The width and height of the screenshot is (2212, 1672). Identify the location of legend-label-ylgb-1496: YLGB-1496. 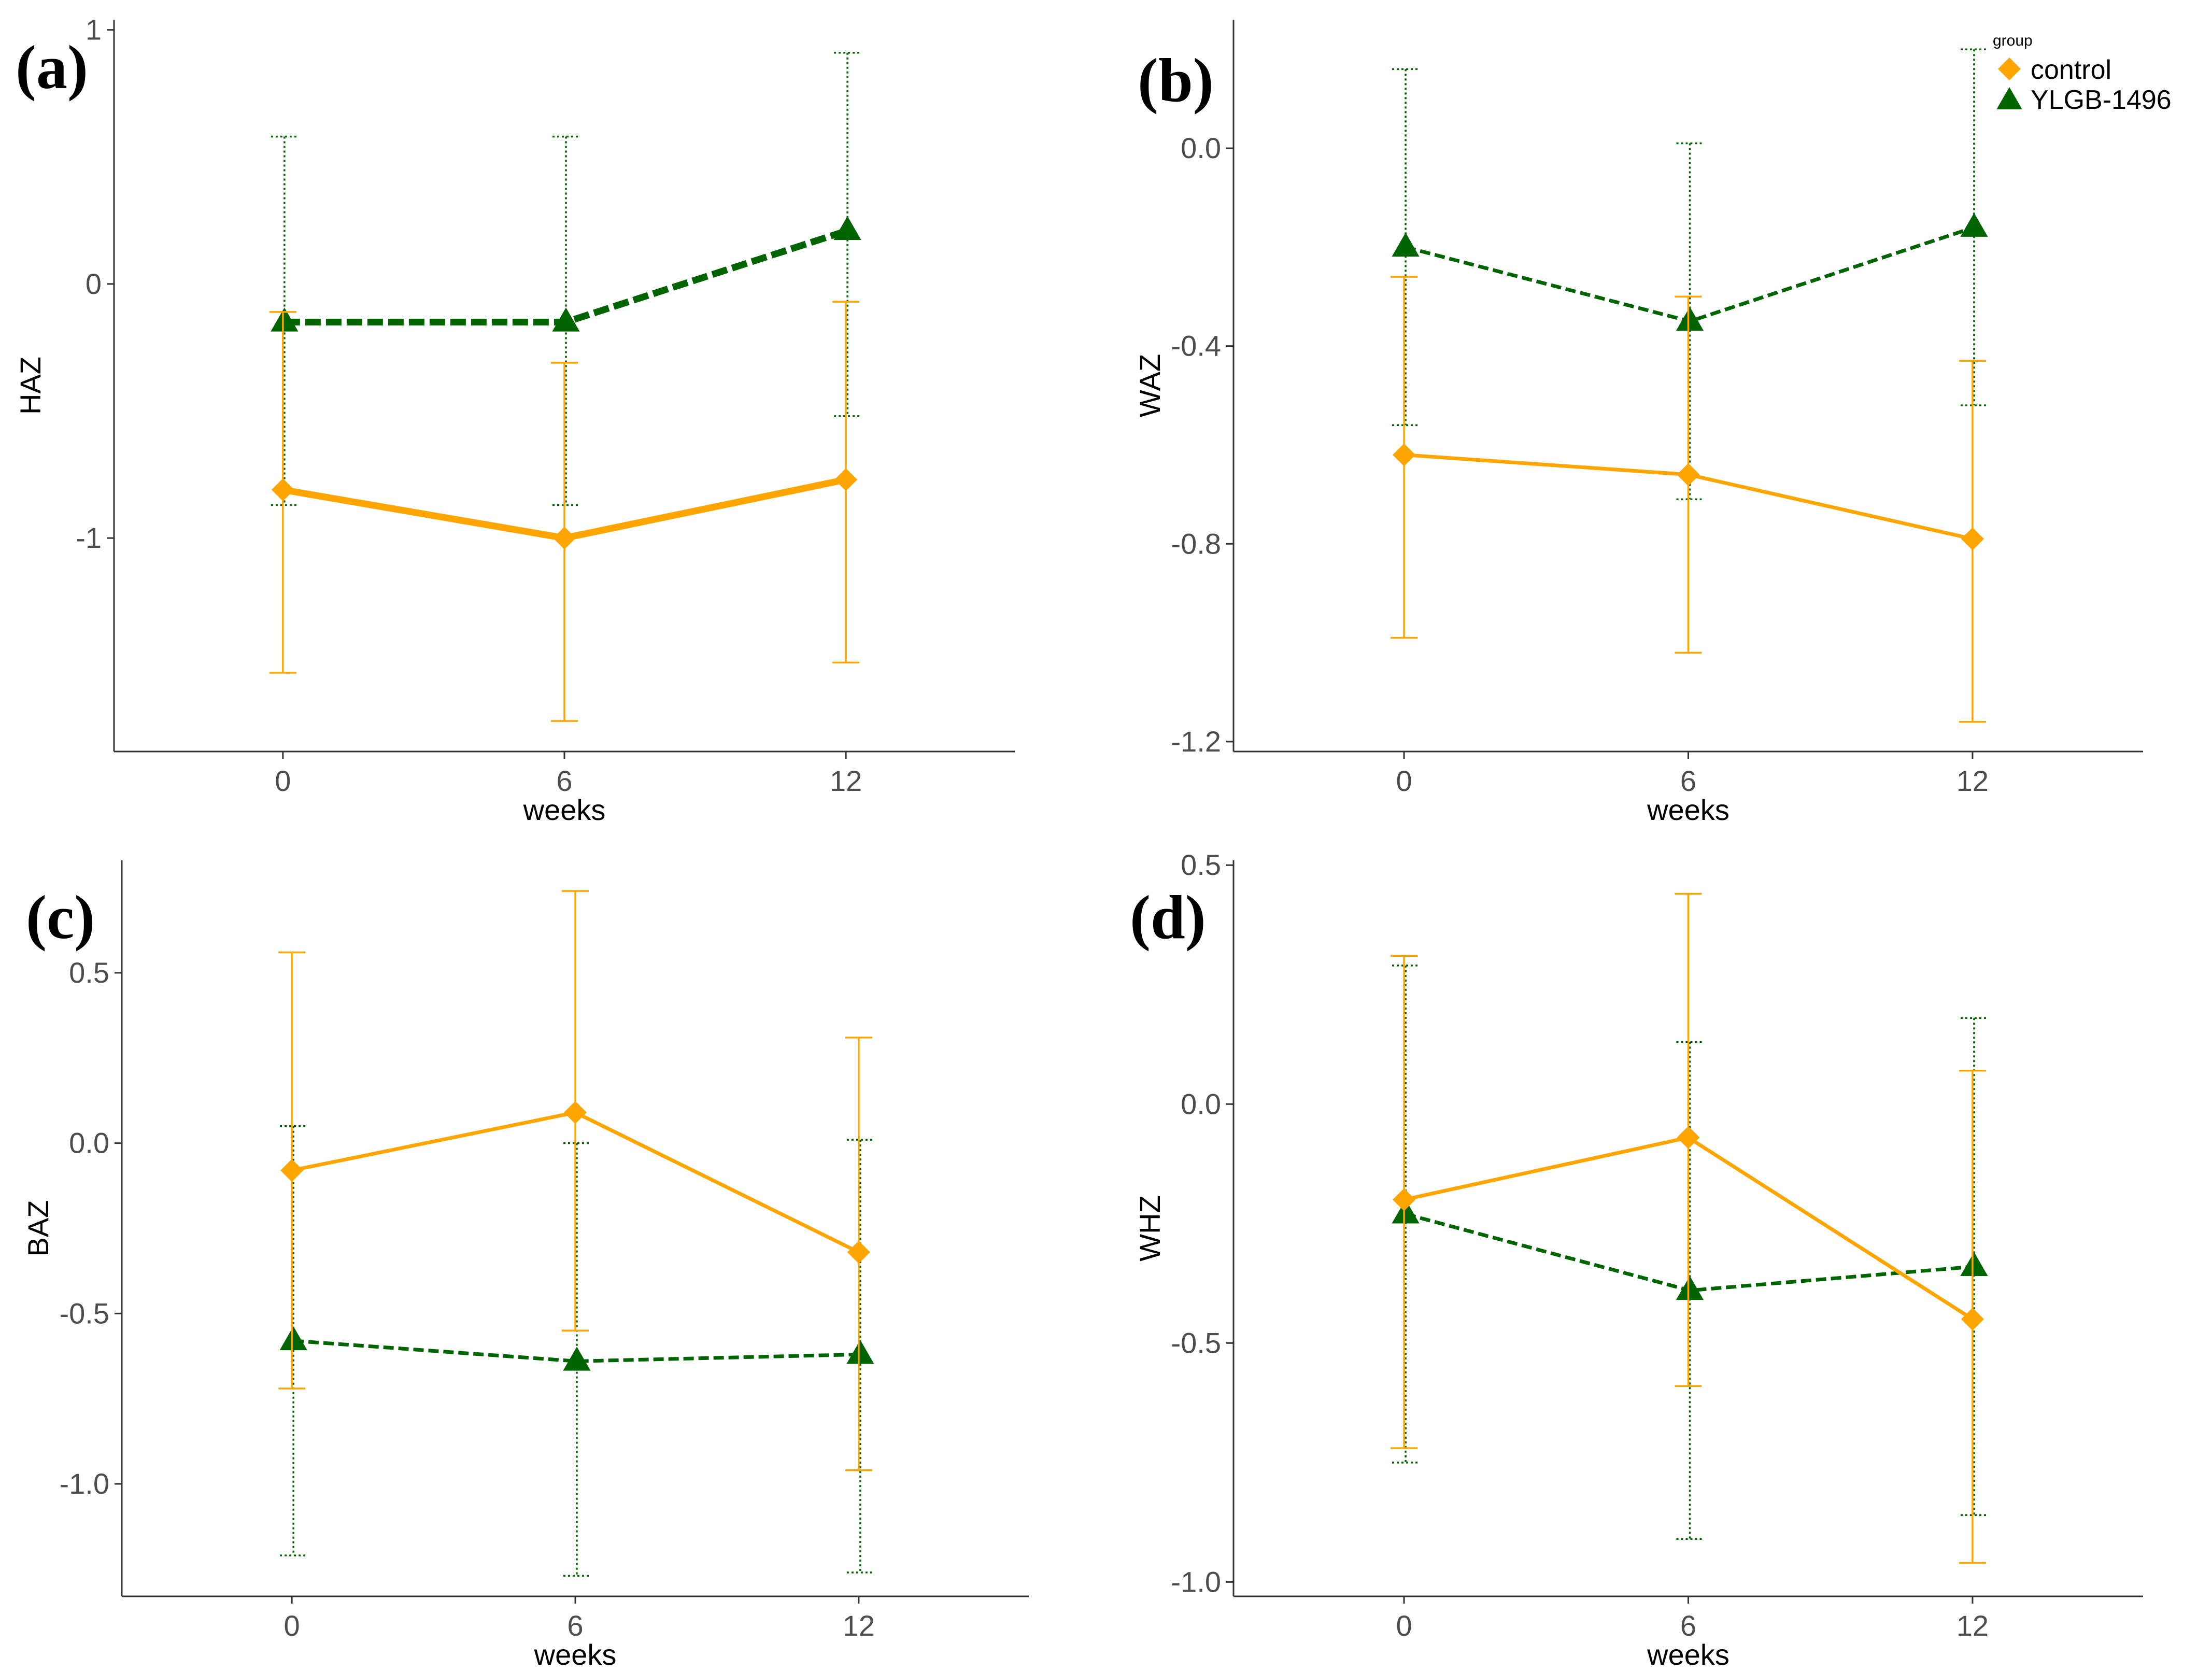
(2101, 100).